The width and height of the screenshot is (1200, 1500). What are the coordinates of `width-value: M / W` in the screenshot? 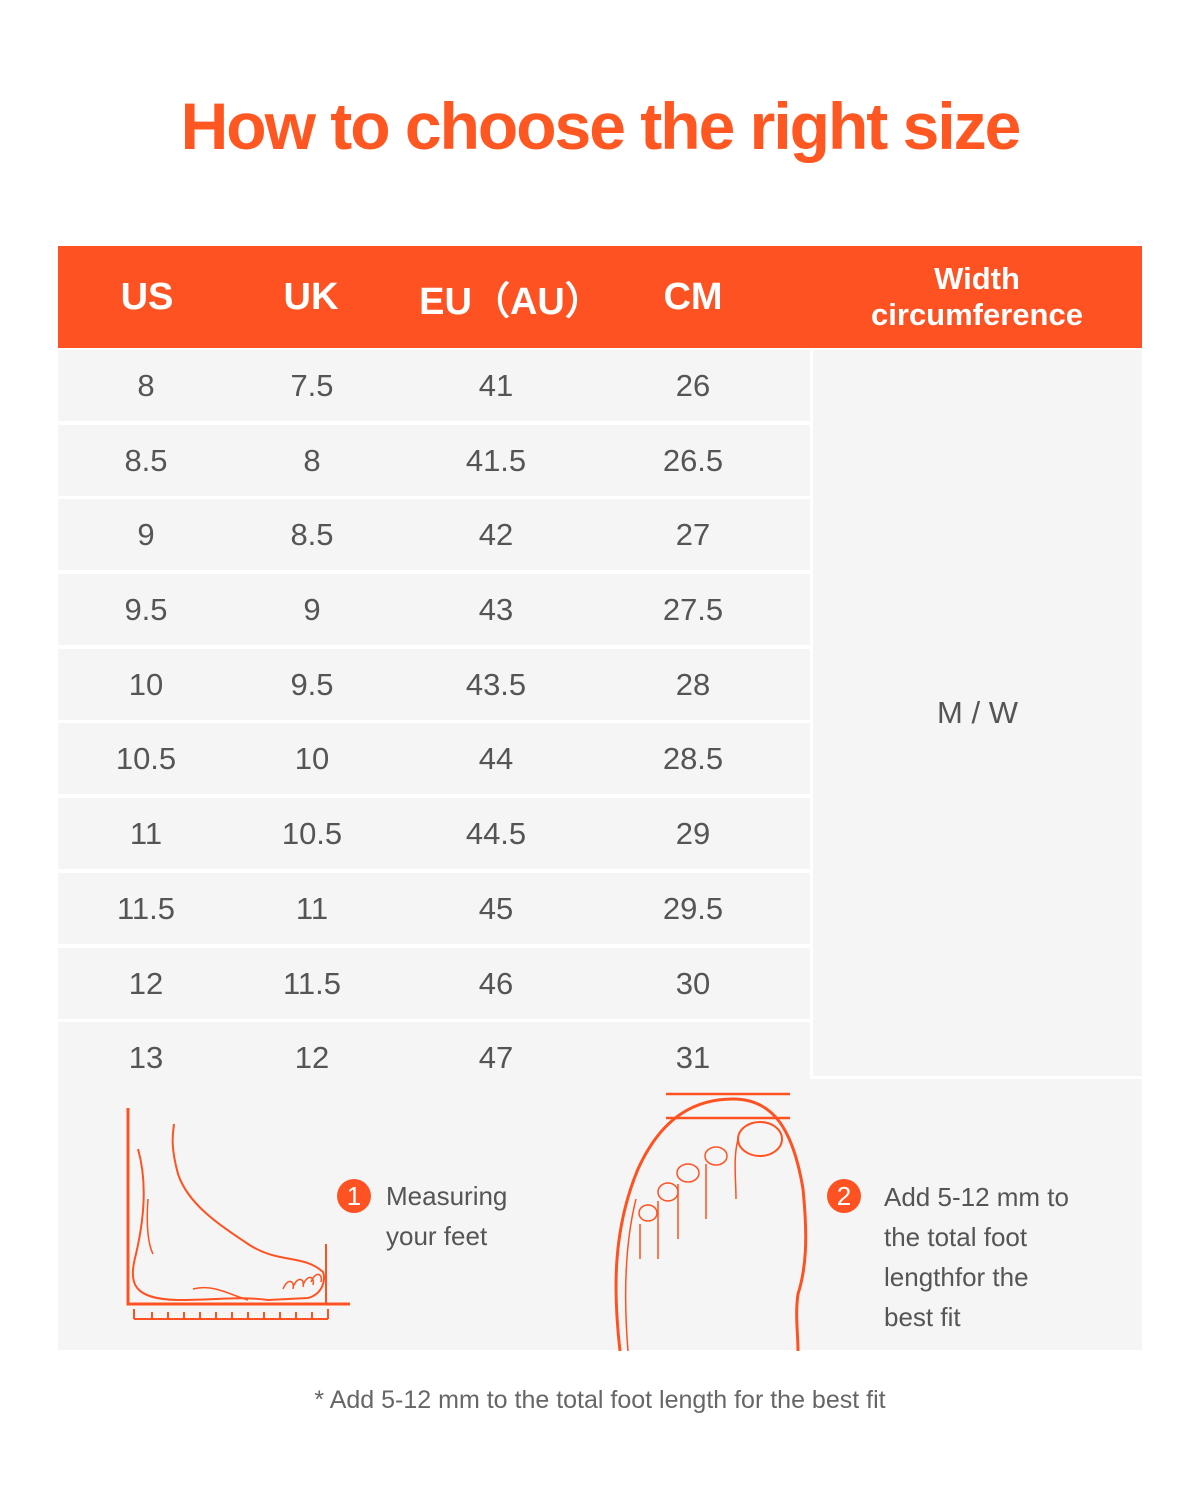 It's located at (977, 713).